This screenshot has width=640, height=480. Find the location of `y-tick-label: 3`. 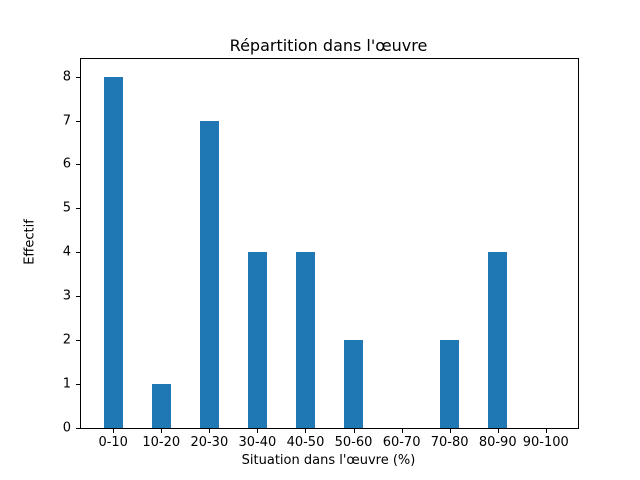

y-tick-label: 3 is located at coordinates (66, 296).